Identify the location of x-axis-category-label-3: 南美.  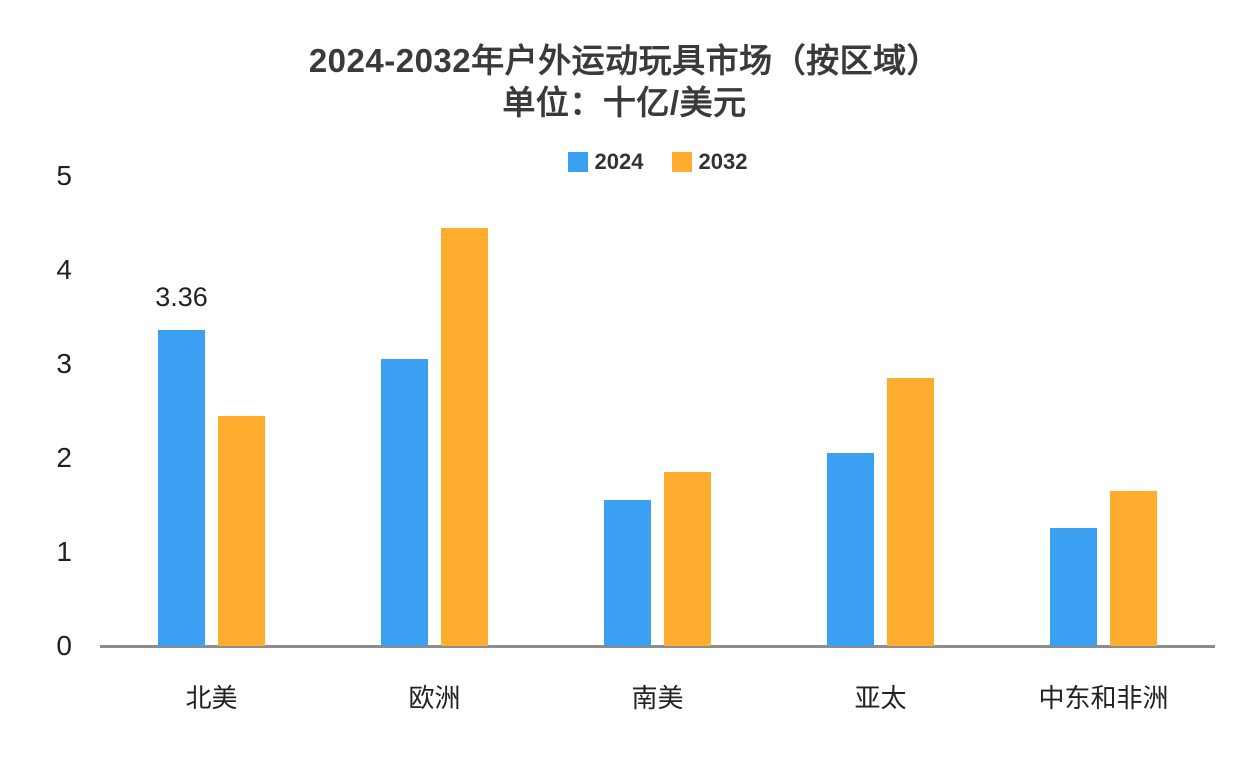
(657, 698).